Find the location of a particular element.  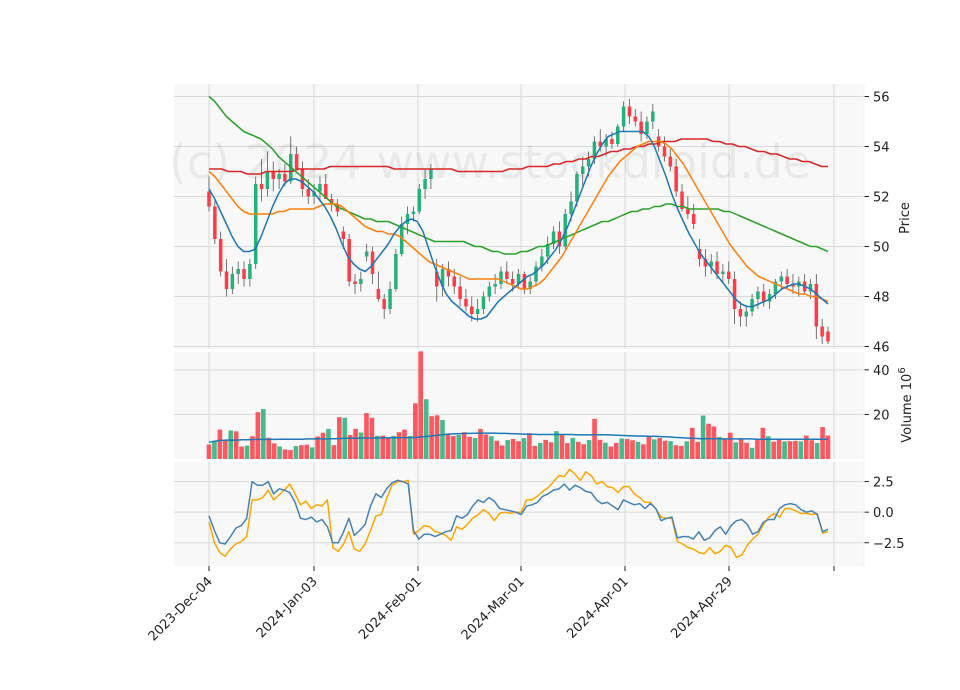

price-y-tick-label: 52 is located at coordinates (881, 198).